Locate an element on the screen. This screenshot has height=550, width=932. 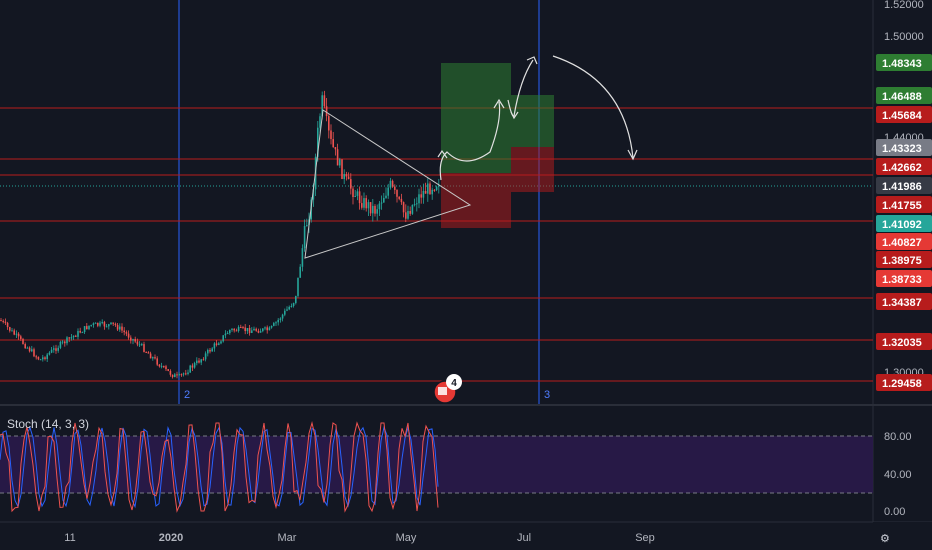
price-tag-value: 1.42662 is located at coordinates (902, 168).